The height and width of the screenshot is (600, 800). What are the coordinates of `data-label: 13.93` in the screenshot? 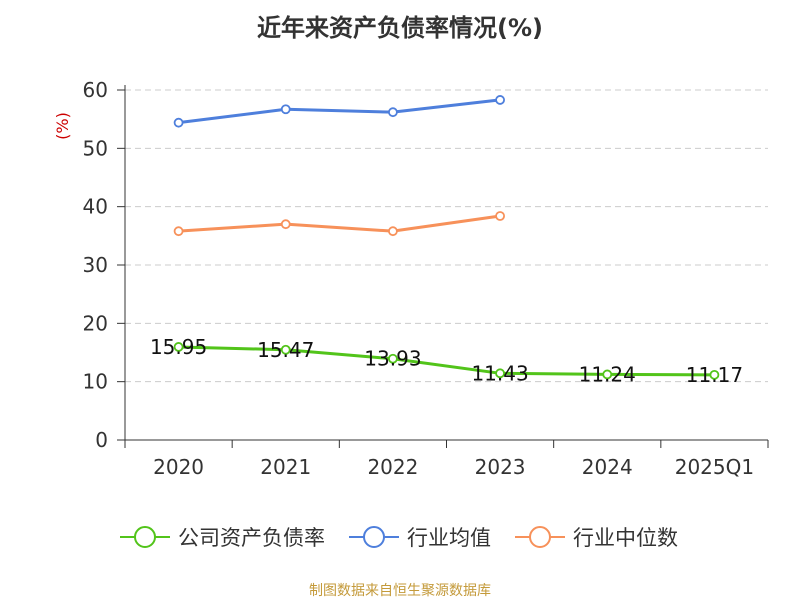 It's located at (392, 359).